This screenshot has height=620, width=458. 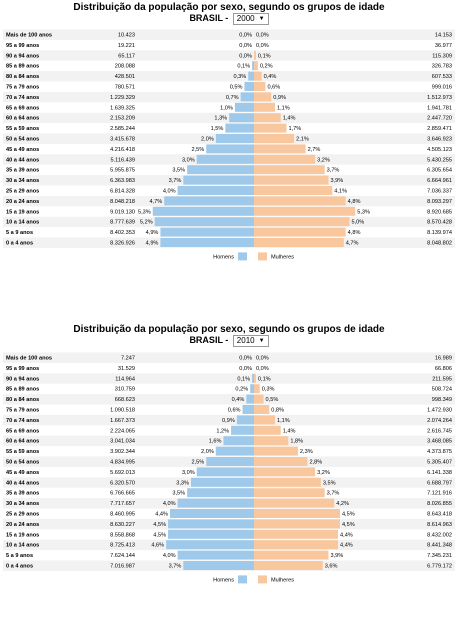 I want to click on male-percent: 4,5%, so click(x=159, y=525).